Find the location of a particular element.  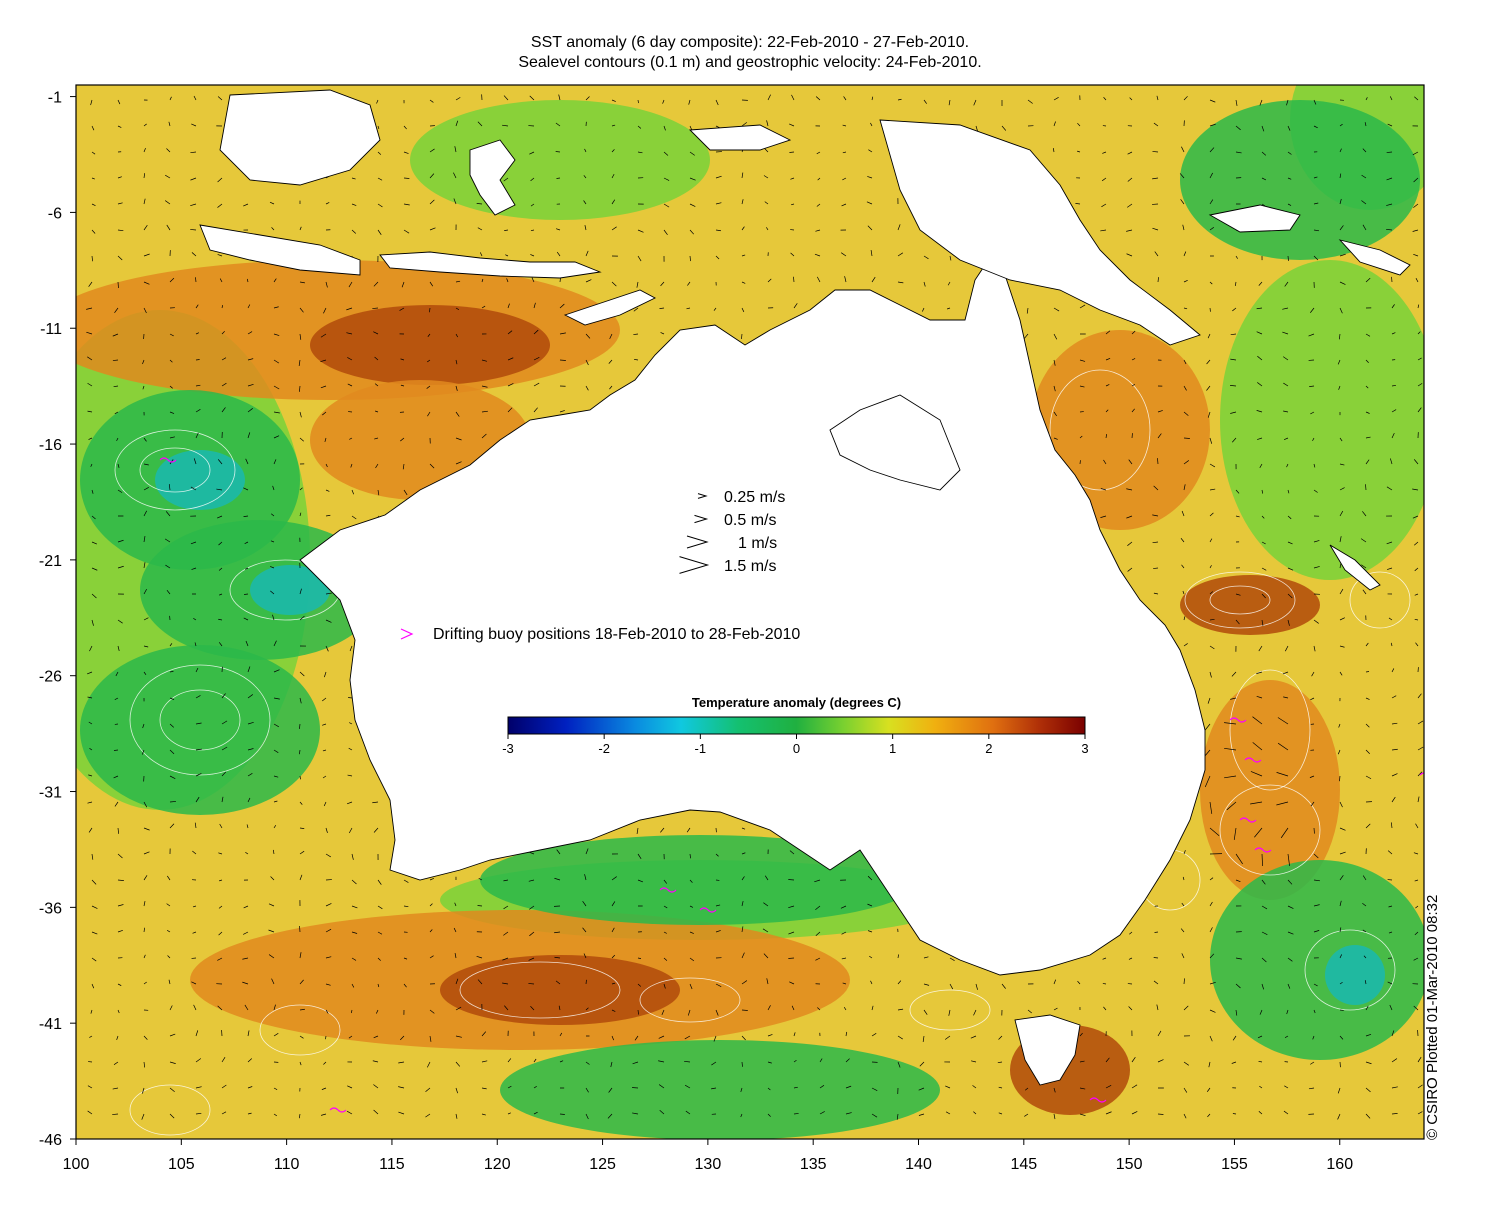

warm-anomaly-patch is located at coordinates (430, 345).